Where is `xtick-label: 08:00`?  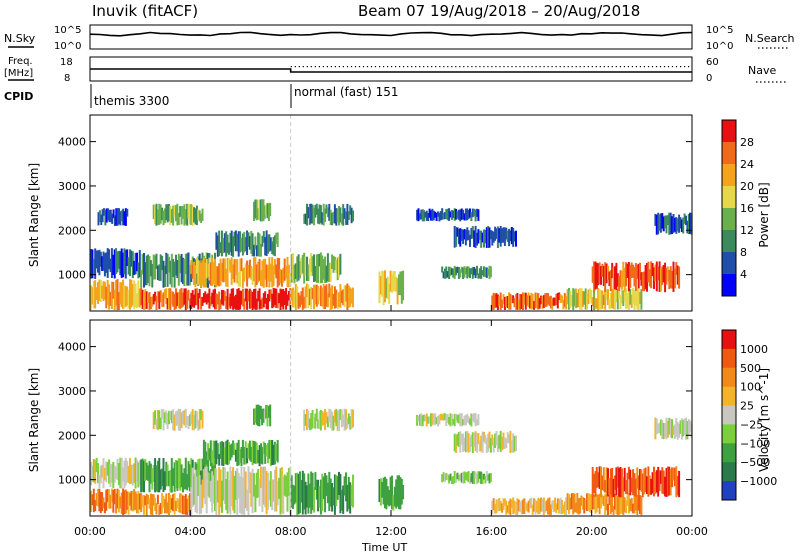 xtick-label: 08:00 is located at coordinates (291, 531).